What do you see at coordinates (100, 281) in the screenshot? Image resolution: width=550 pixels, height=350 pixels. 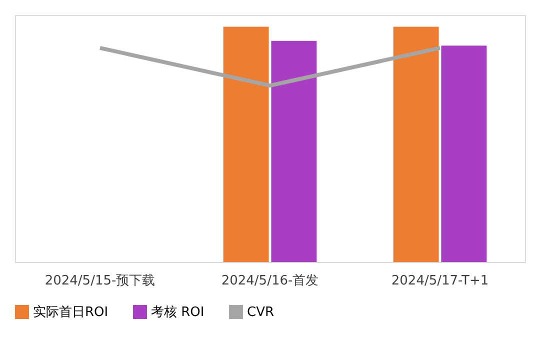 I see `x-tick-label: 2024/5/15-预下载` at bounding box center [100, 281].